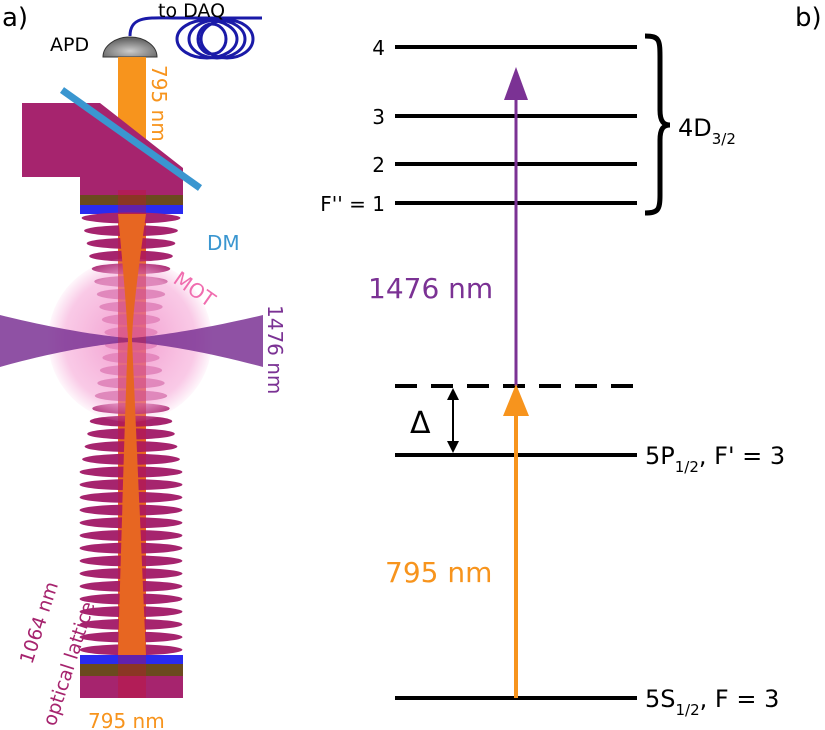  What do you see at coordinates (657, 124) in the screenshot?
I see `brace-4d` at bounding box center [657, 124].